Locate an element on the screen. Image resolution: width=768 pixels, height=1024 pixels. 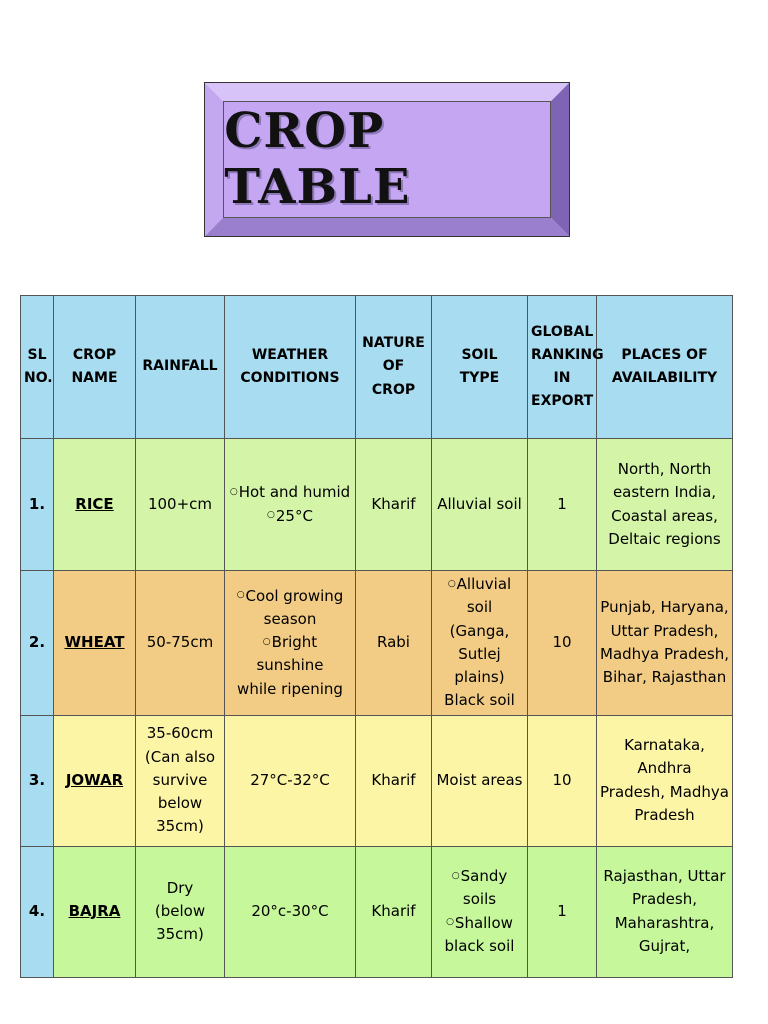
rainfall-text: 50-75cm is located at coordinates (180, 642).